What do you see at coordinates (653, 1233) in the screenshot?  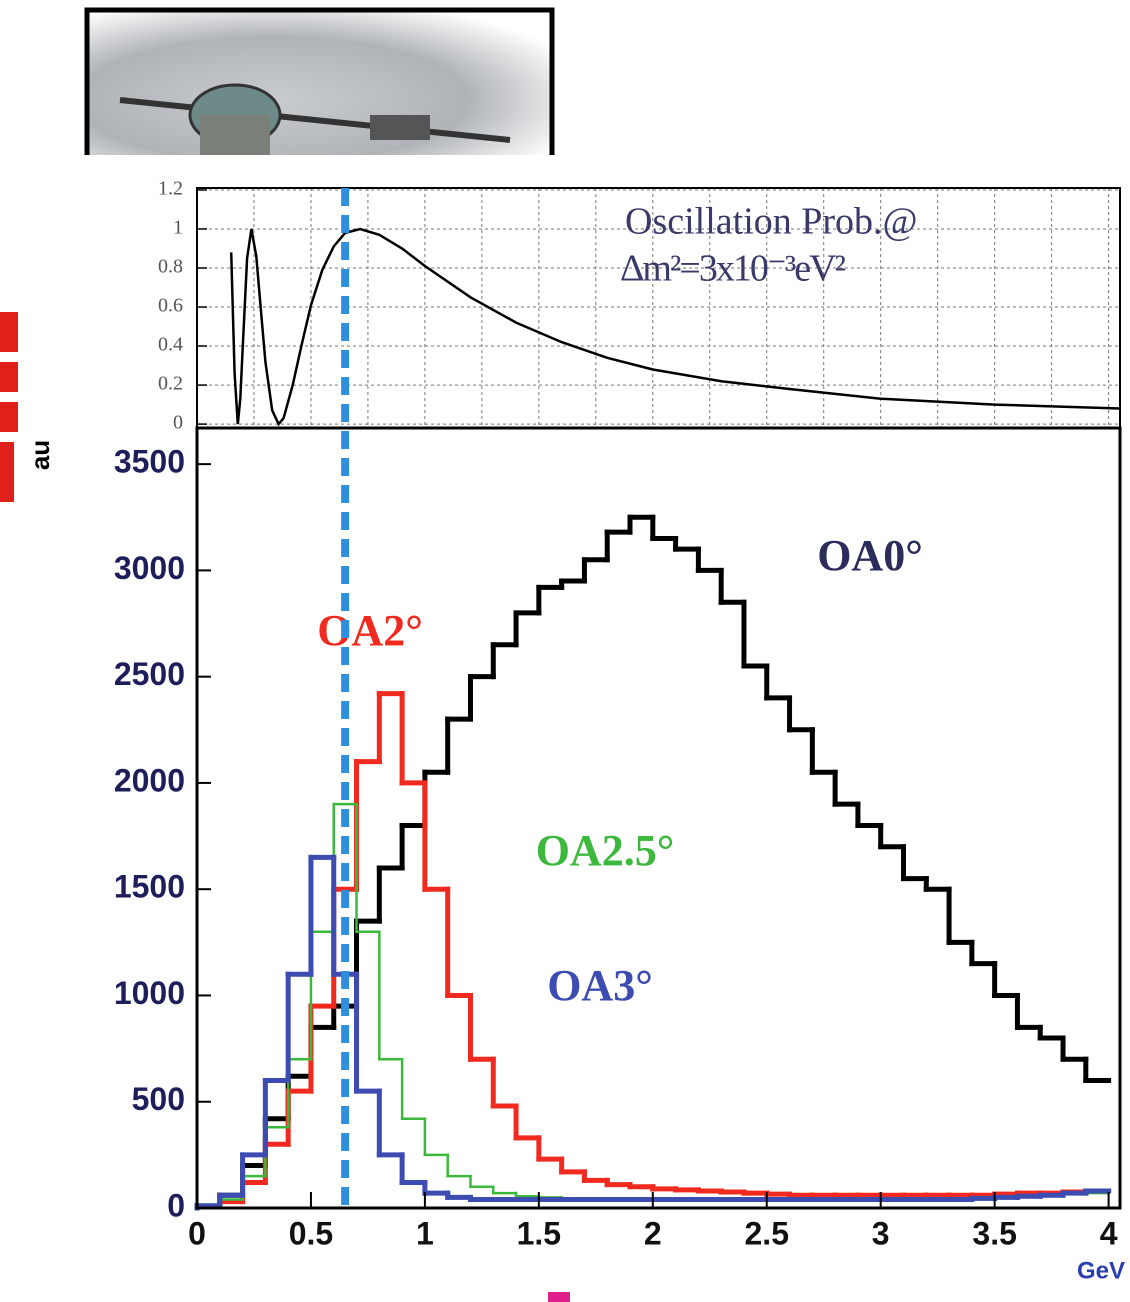 I see `x-tick-label: 2` at bounding box center [653, 1233].